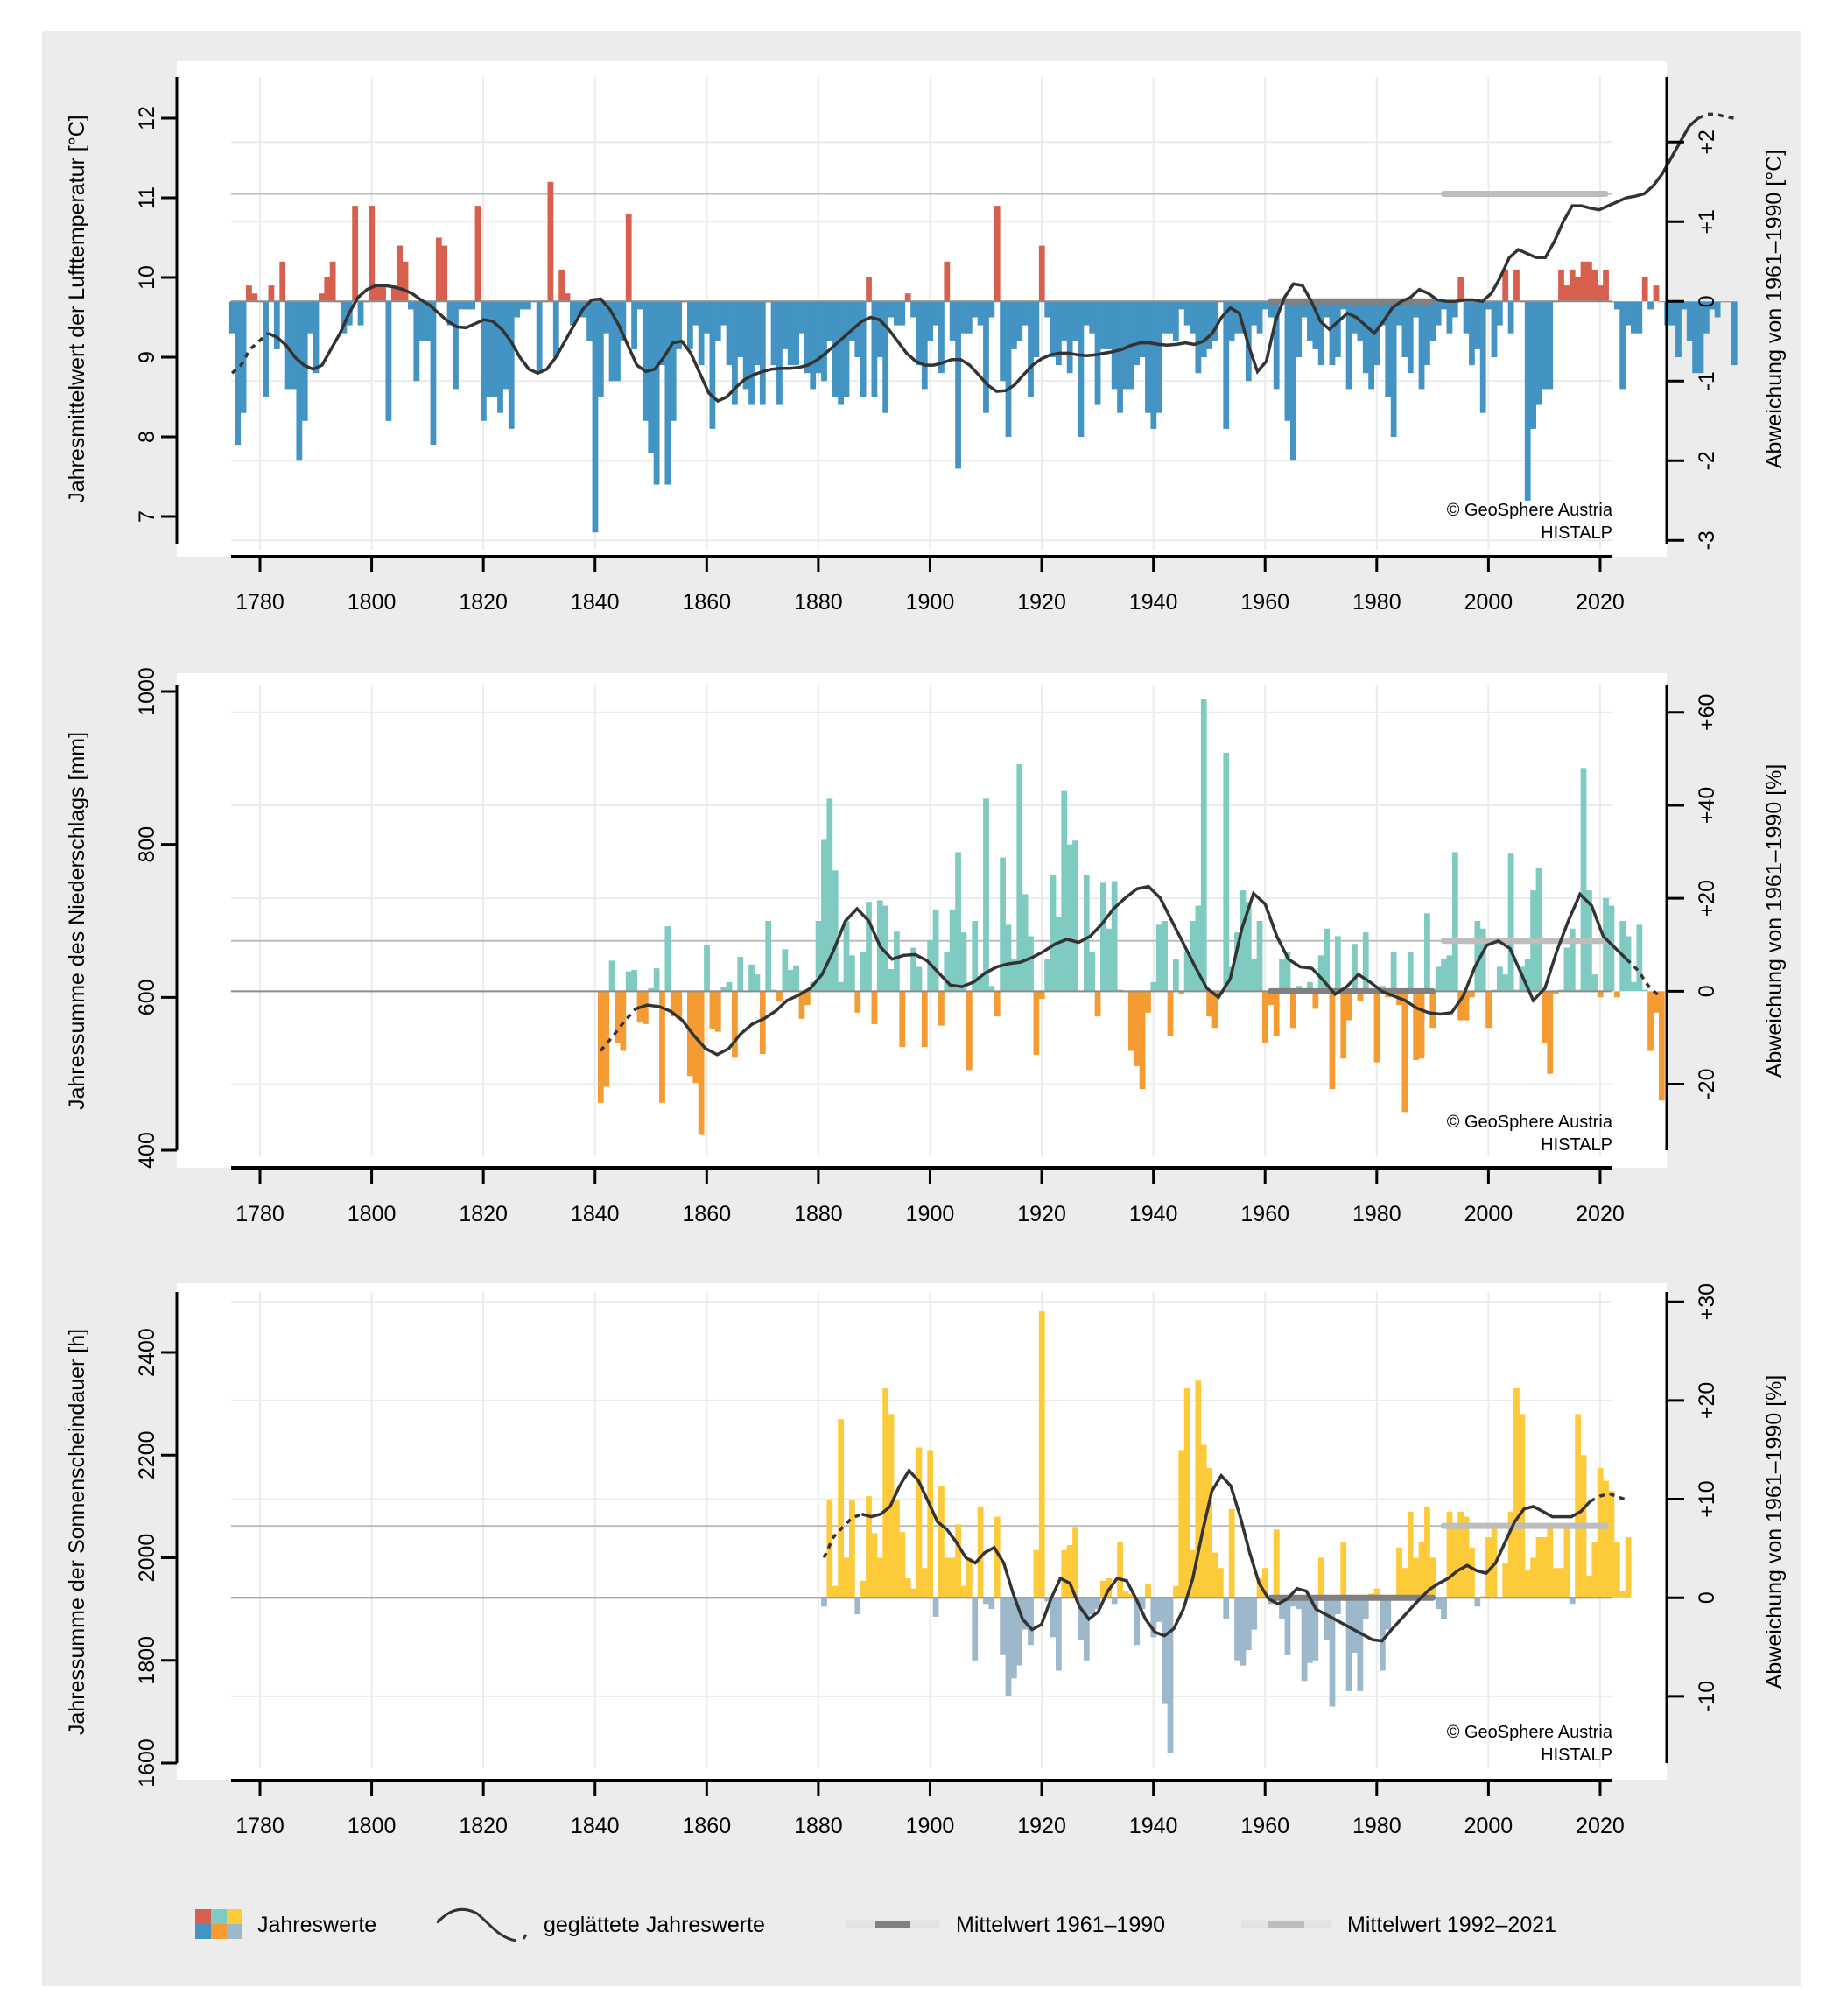 The image size is (1840, 2016). Describe the element at coordinates (1388, 1614) in the screenshot. I see `bar-1982` at that location.